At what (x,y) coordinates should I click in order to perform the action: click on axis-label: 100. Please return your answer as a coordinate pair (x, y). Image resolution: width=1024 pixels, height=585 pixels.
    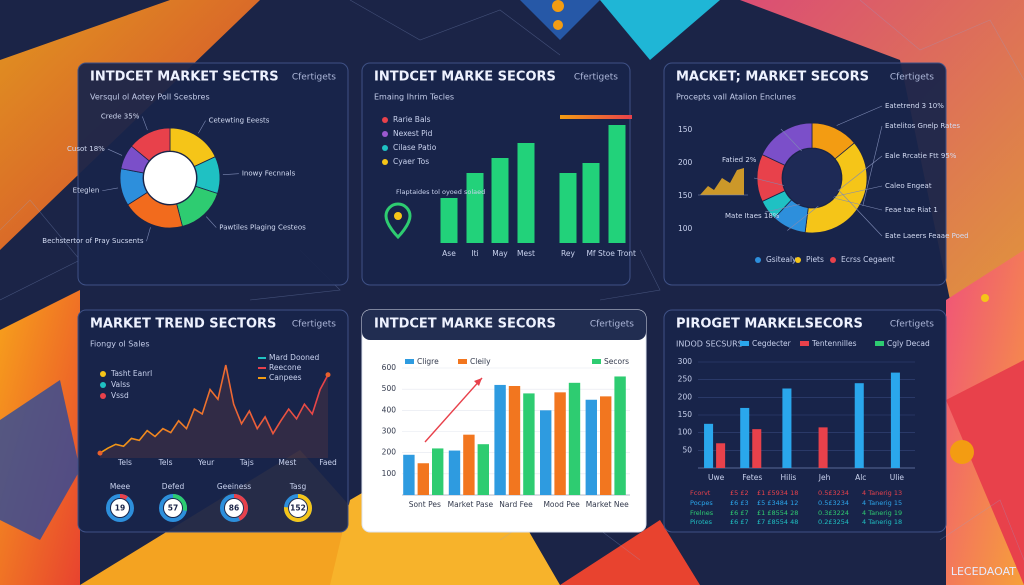
    Looking at the image, I should click on (685, 228).